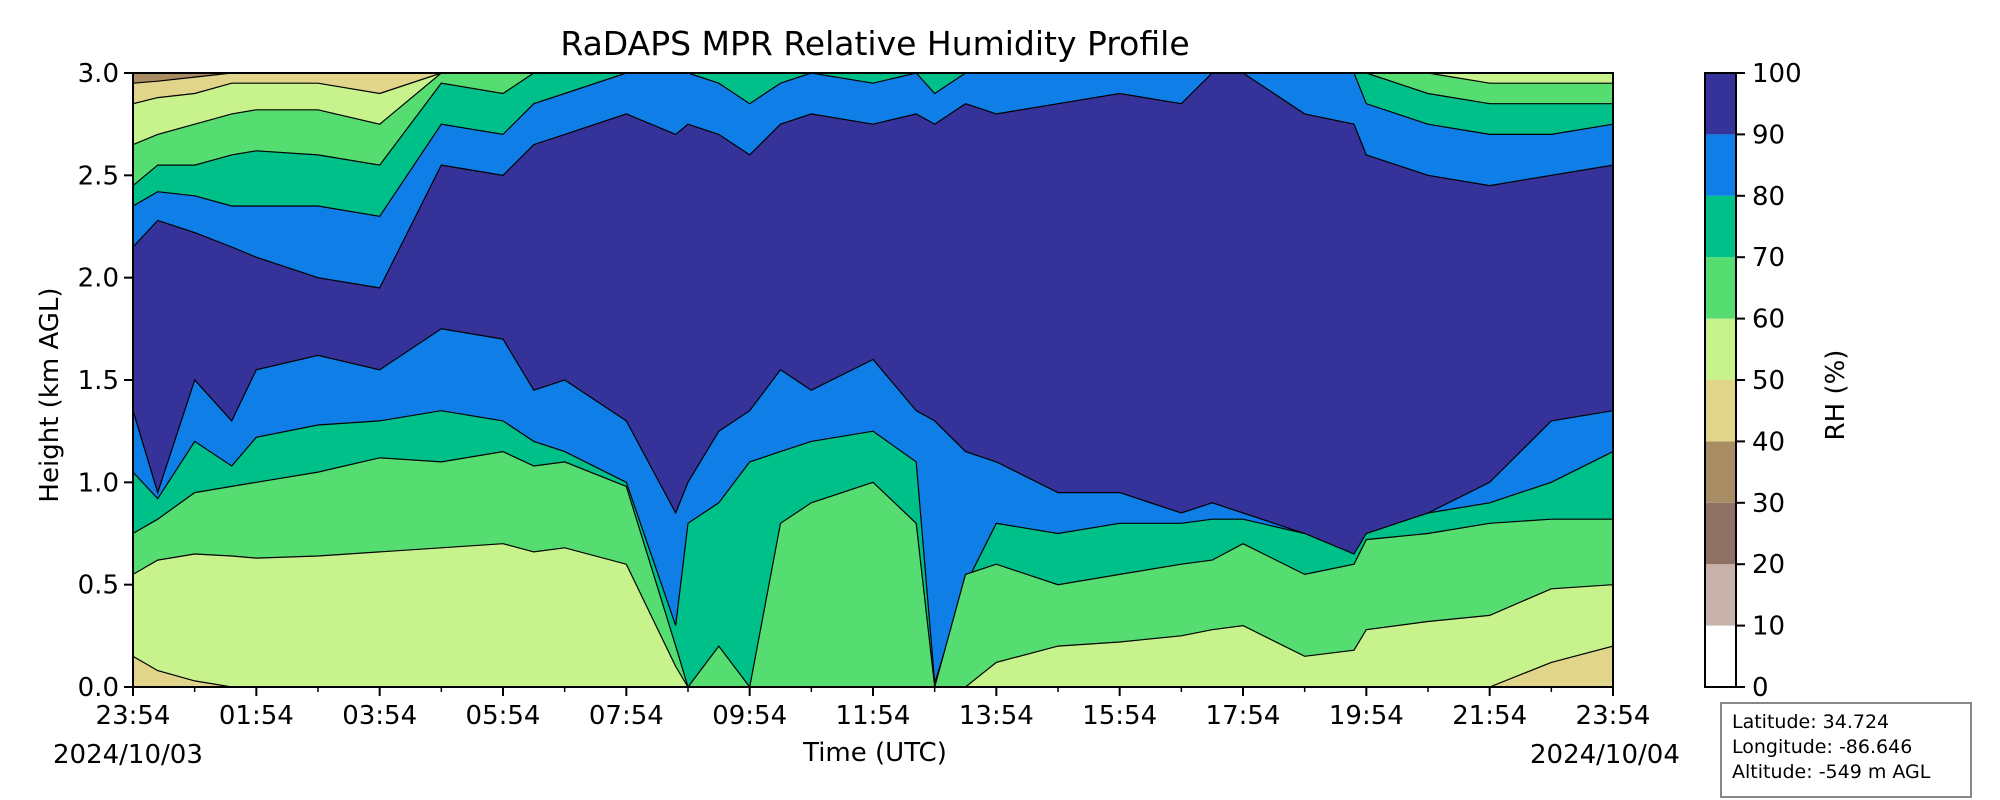  I want to click on colorbar-tick-label: 50, so click(1768, 381).